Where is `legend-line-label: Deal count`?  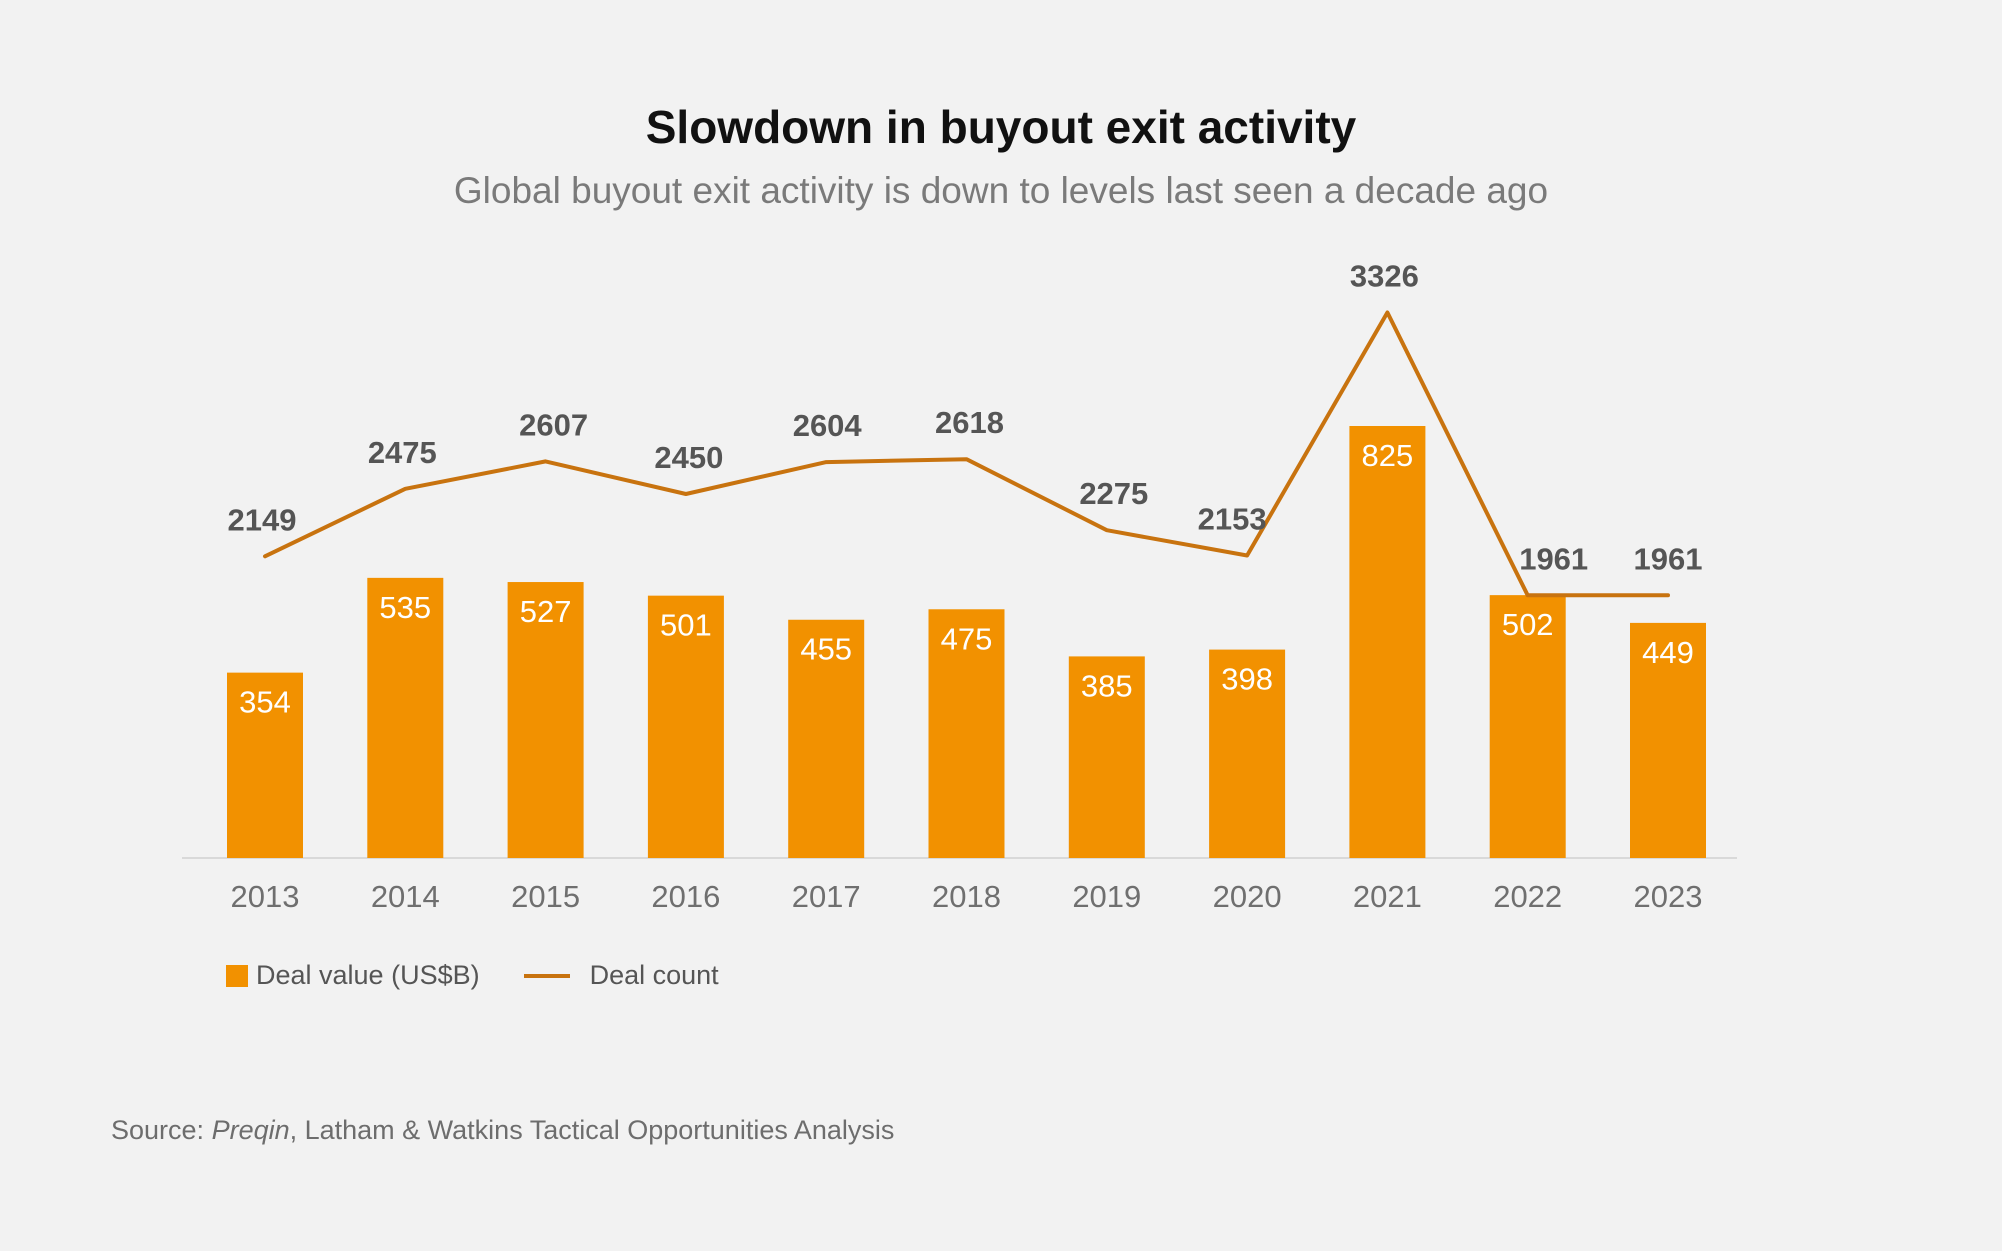 legend-line-label: Deal count is located at coordinates (654, 975).